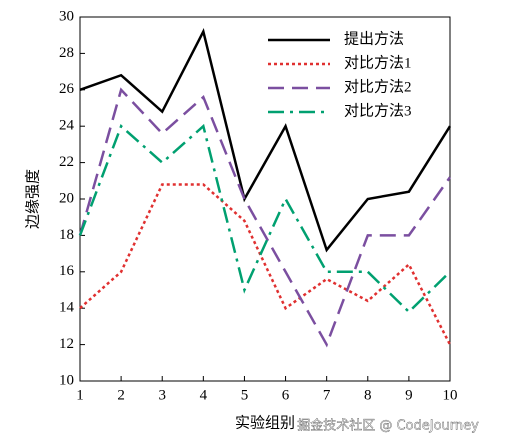 Image resolution: width=506 pixels, height=444 pixels. I want to click on x-tick-label: 8, so click(368, 395).